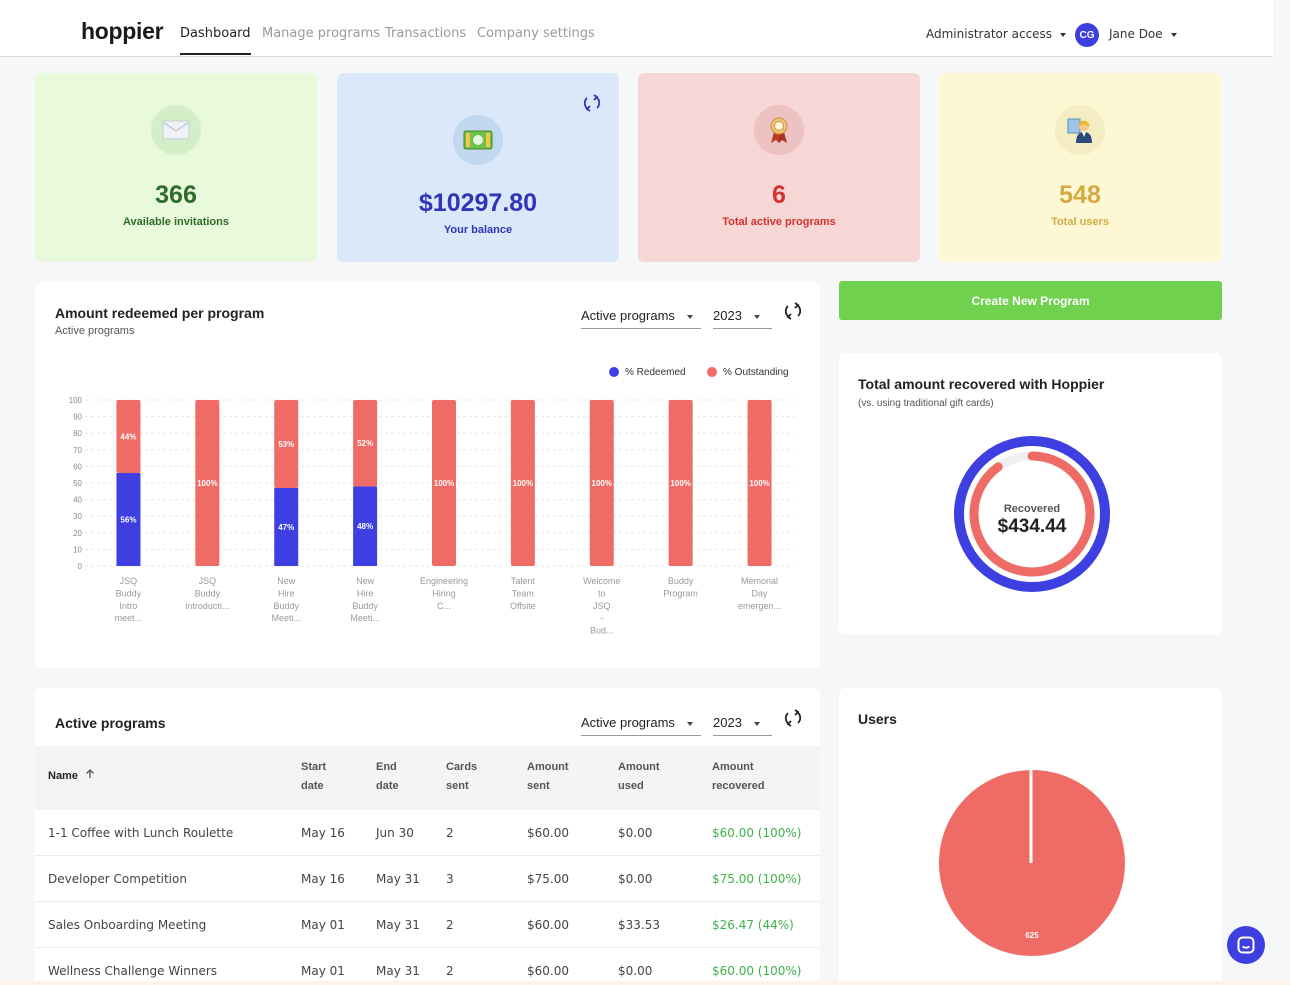 The width and height of the screenshot is (1290, 985). Describe the element at coordinates (215, 40) in the screenshot. I see `tab-dashboard: Dashboard` at that location.